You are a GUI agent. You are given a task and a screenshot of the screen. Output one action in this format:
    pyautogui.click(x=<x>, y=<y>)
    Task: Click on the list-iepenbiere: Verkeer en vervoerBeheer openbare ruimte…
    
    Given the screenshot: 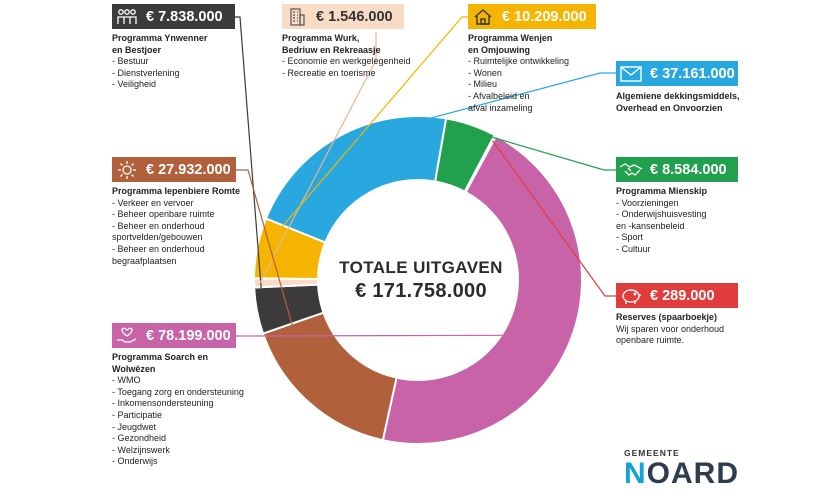 What is the action you would take?
    pyautogui.click(x=176, y=233)
    